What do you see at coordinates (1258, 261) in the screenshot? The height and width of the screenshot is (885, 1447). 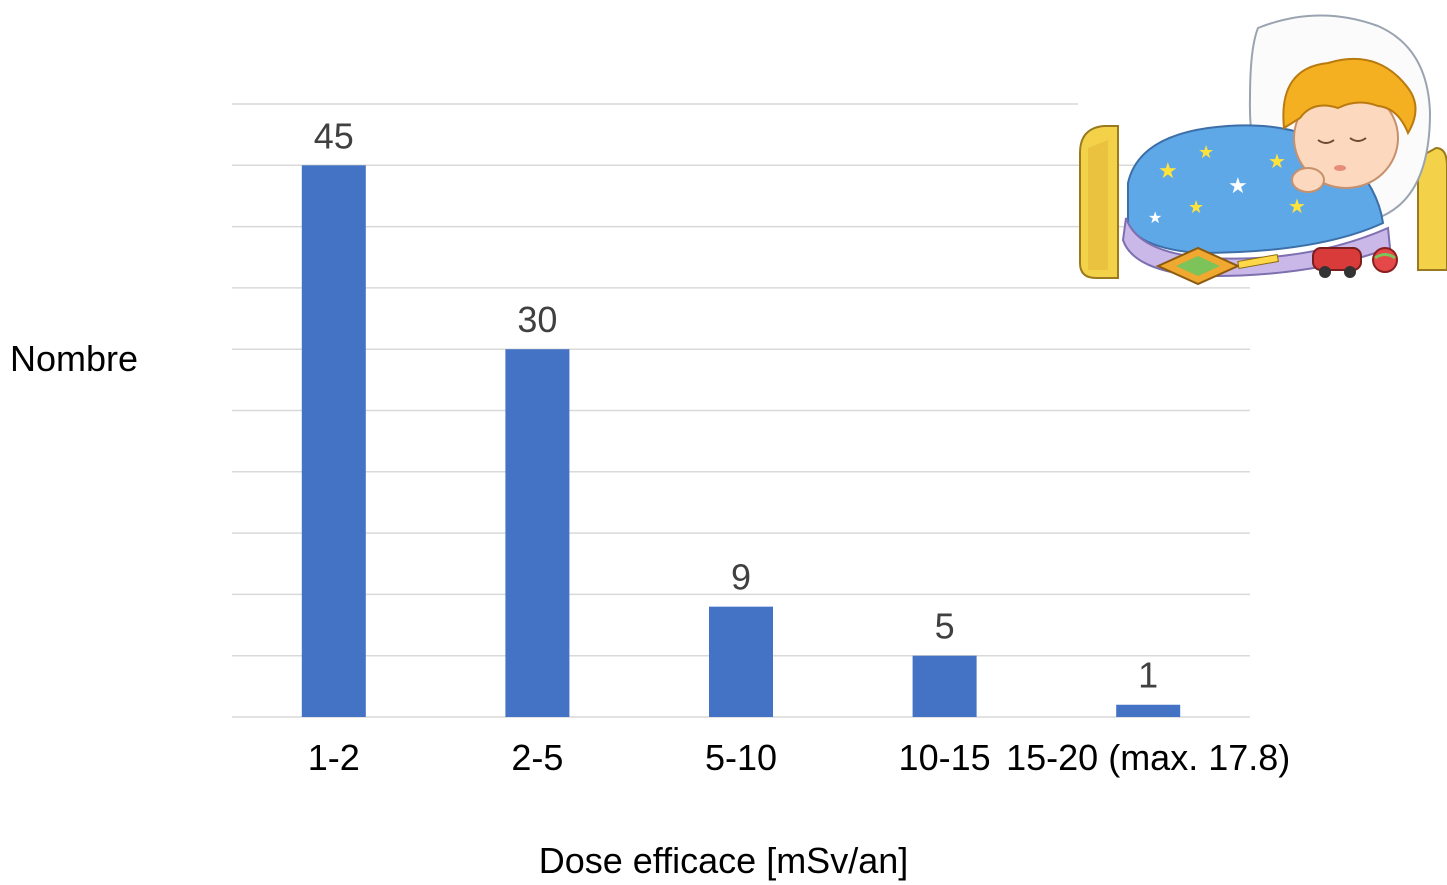 I see `pencil-icon` at bounding box center [1258, 261].